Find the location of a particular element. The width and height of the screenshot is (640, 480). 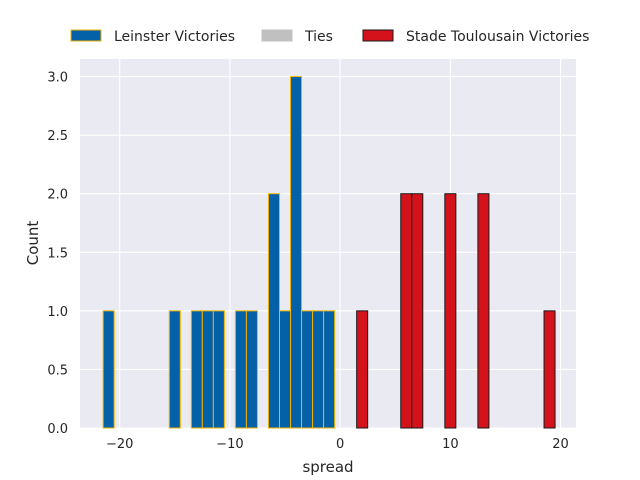

x-tick-label: −20 is located at coordinates (119, 444).